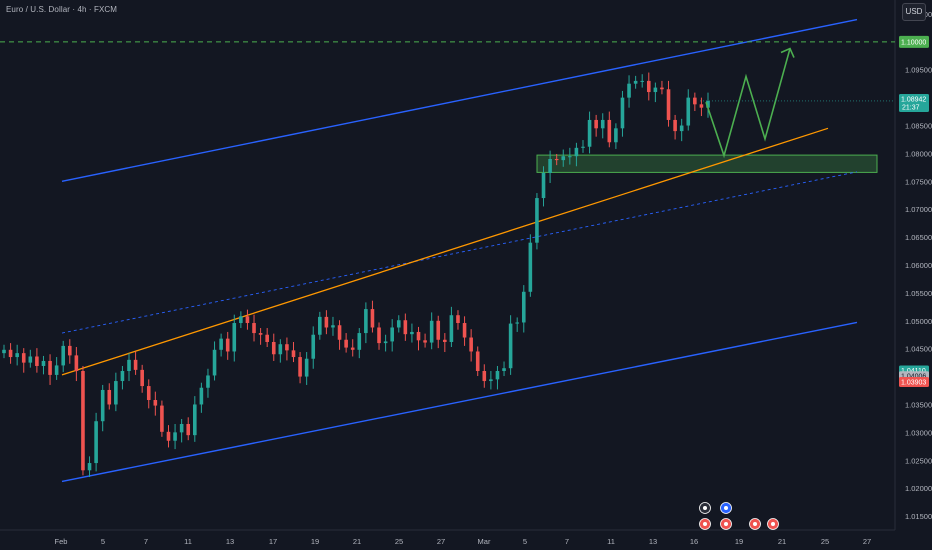  Describe the element at coordinates (918, 70) in the screenshot. I see `y-tick-label: 1.09500` at that location.